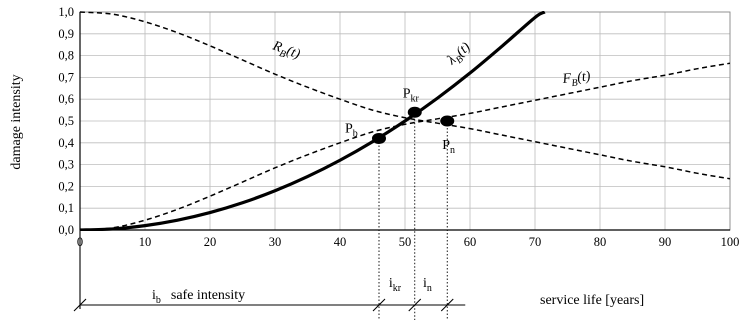 This screenshot has height=323, width=743. I want to click on point-drop-lines, so click(413, 216).